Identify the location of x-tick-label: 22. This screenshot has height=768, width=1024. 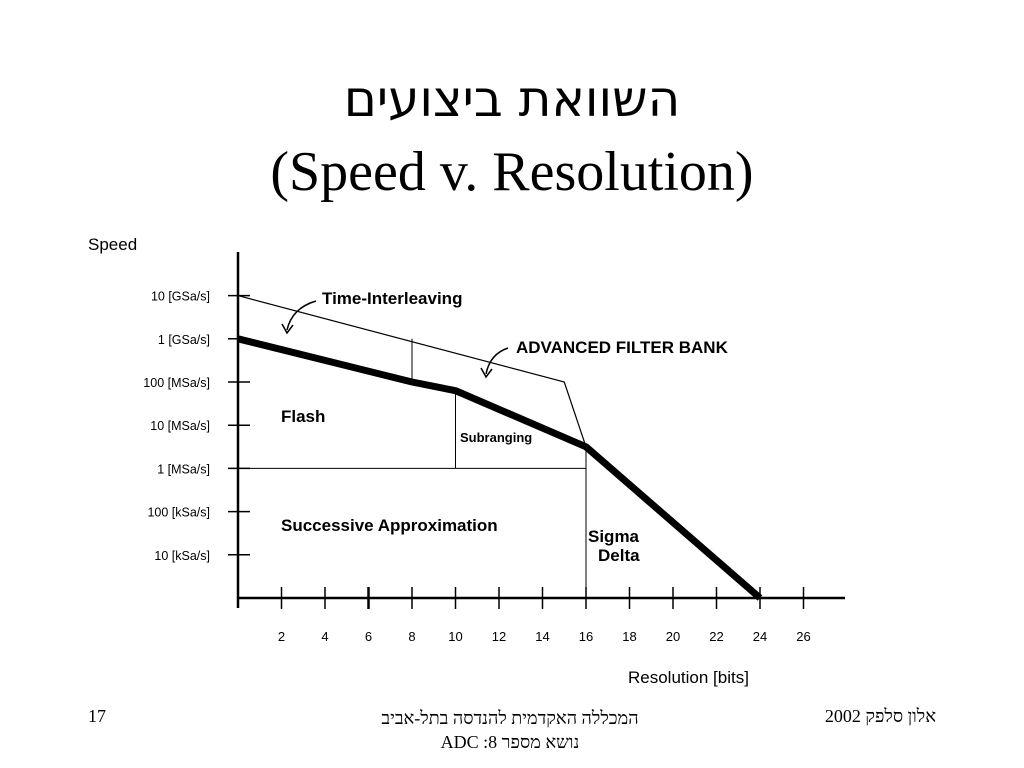
(716, 636).